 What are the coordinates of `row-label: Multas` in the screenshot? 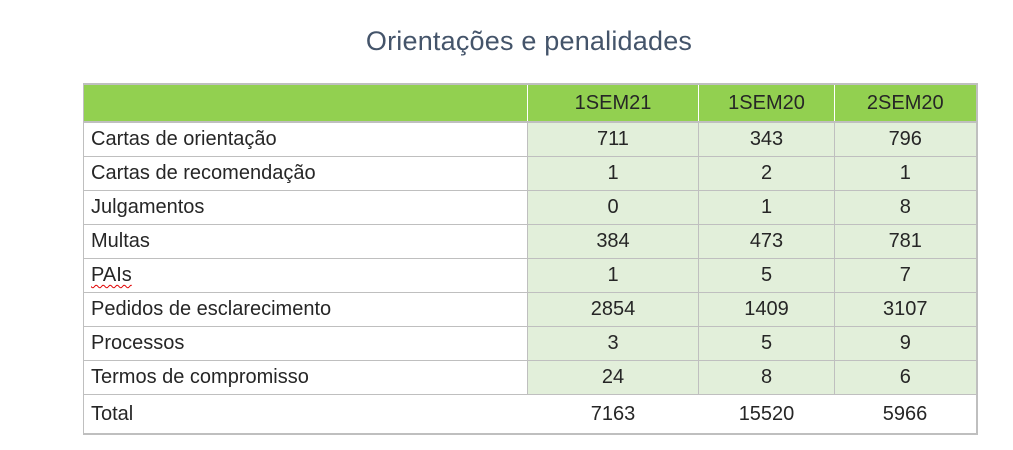 It's located at (305, 241).